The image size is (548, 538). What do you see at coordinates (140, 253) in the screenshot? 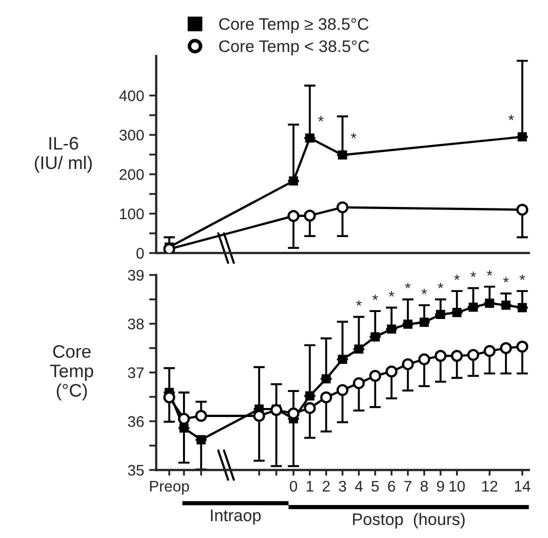
I see `y-tick-label: 0` at bounding box center [140, 253].